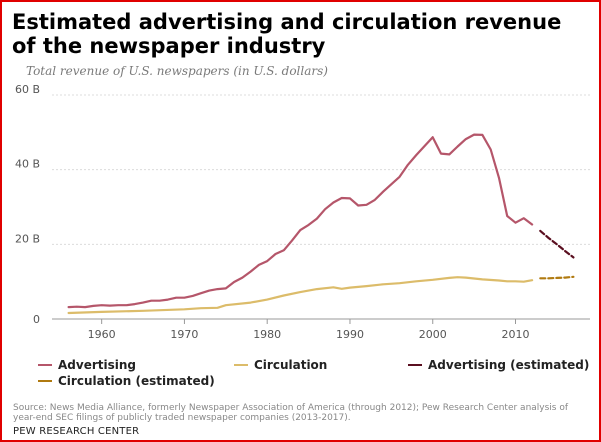  Describe the element at coordinates (36, 319) in the screenshot. I see `y-tick-label: 0` at that location.